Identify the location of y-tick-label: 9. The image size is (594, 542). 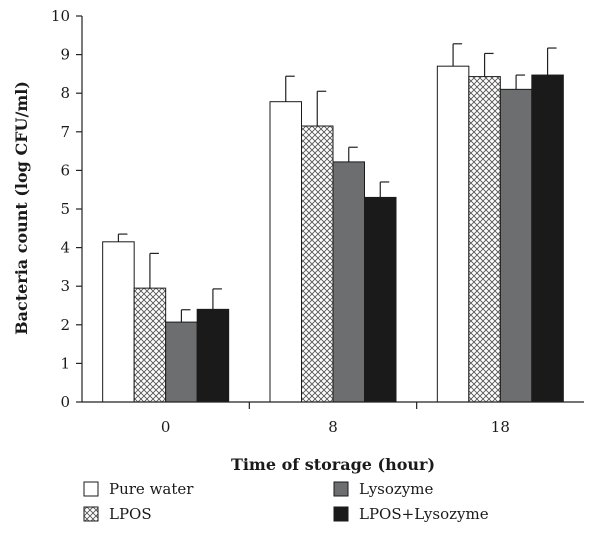
(65, 55).